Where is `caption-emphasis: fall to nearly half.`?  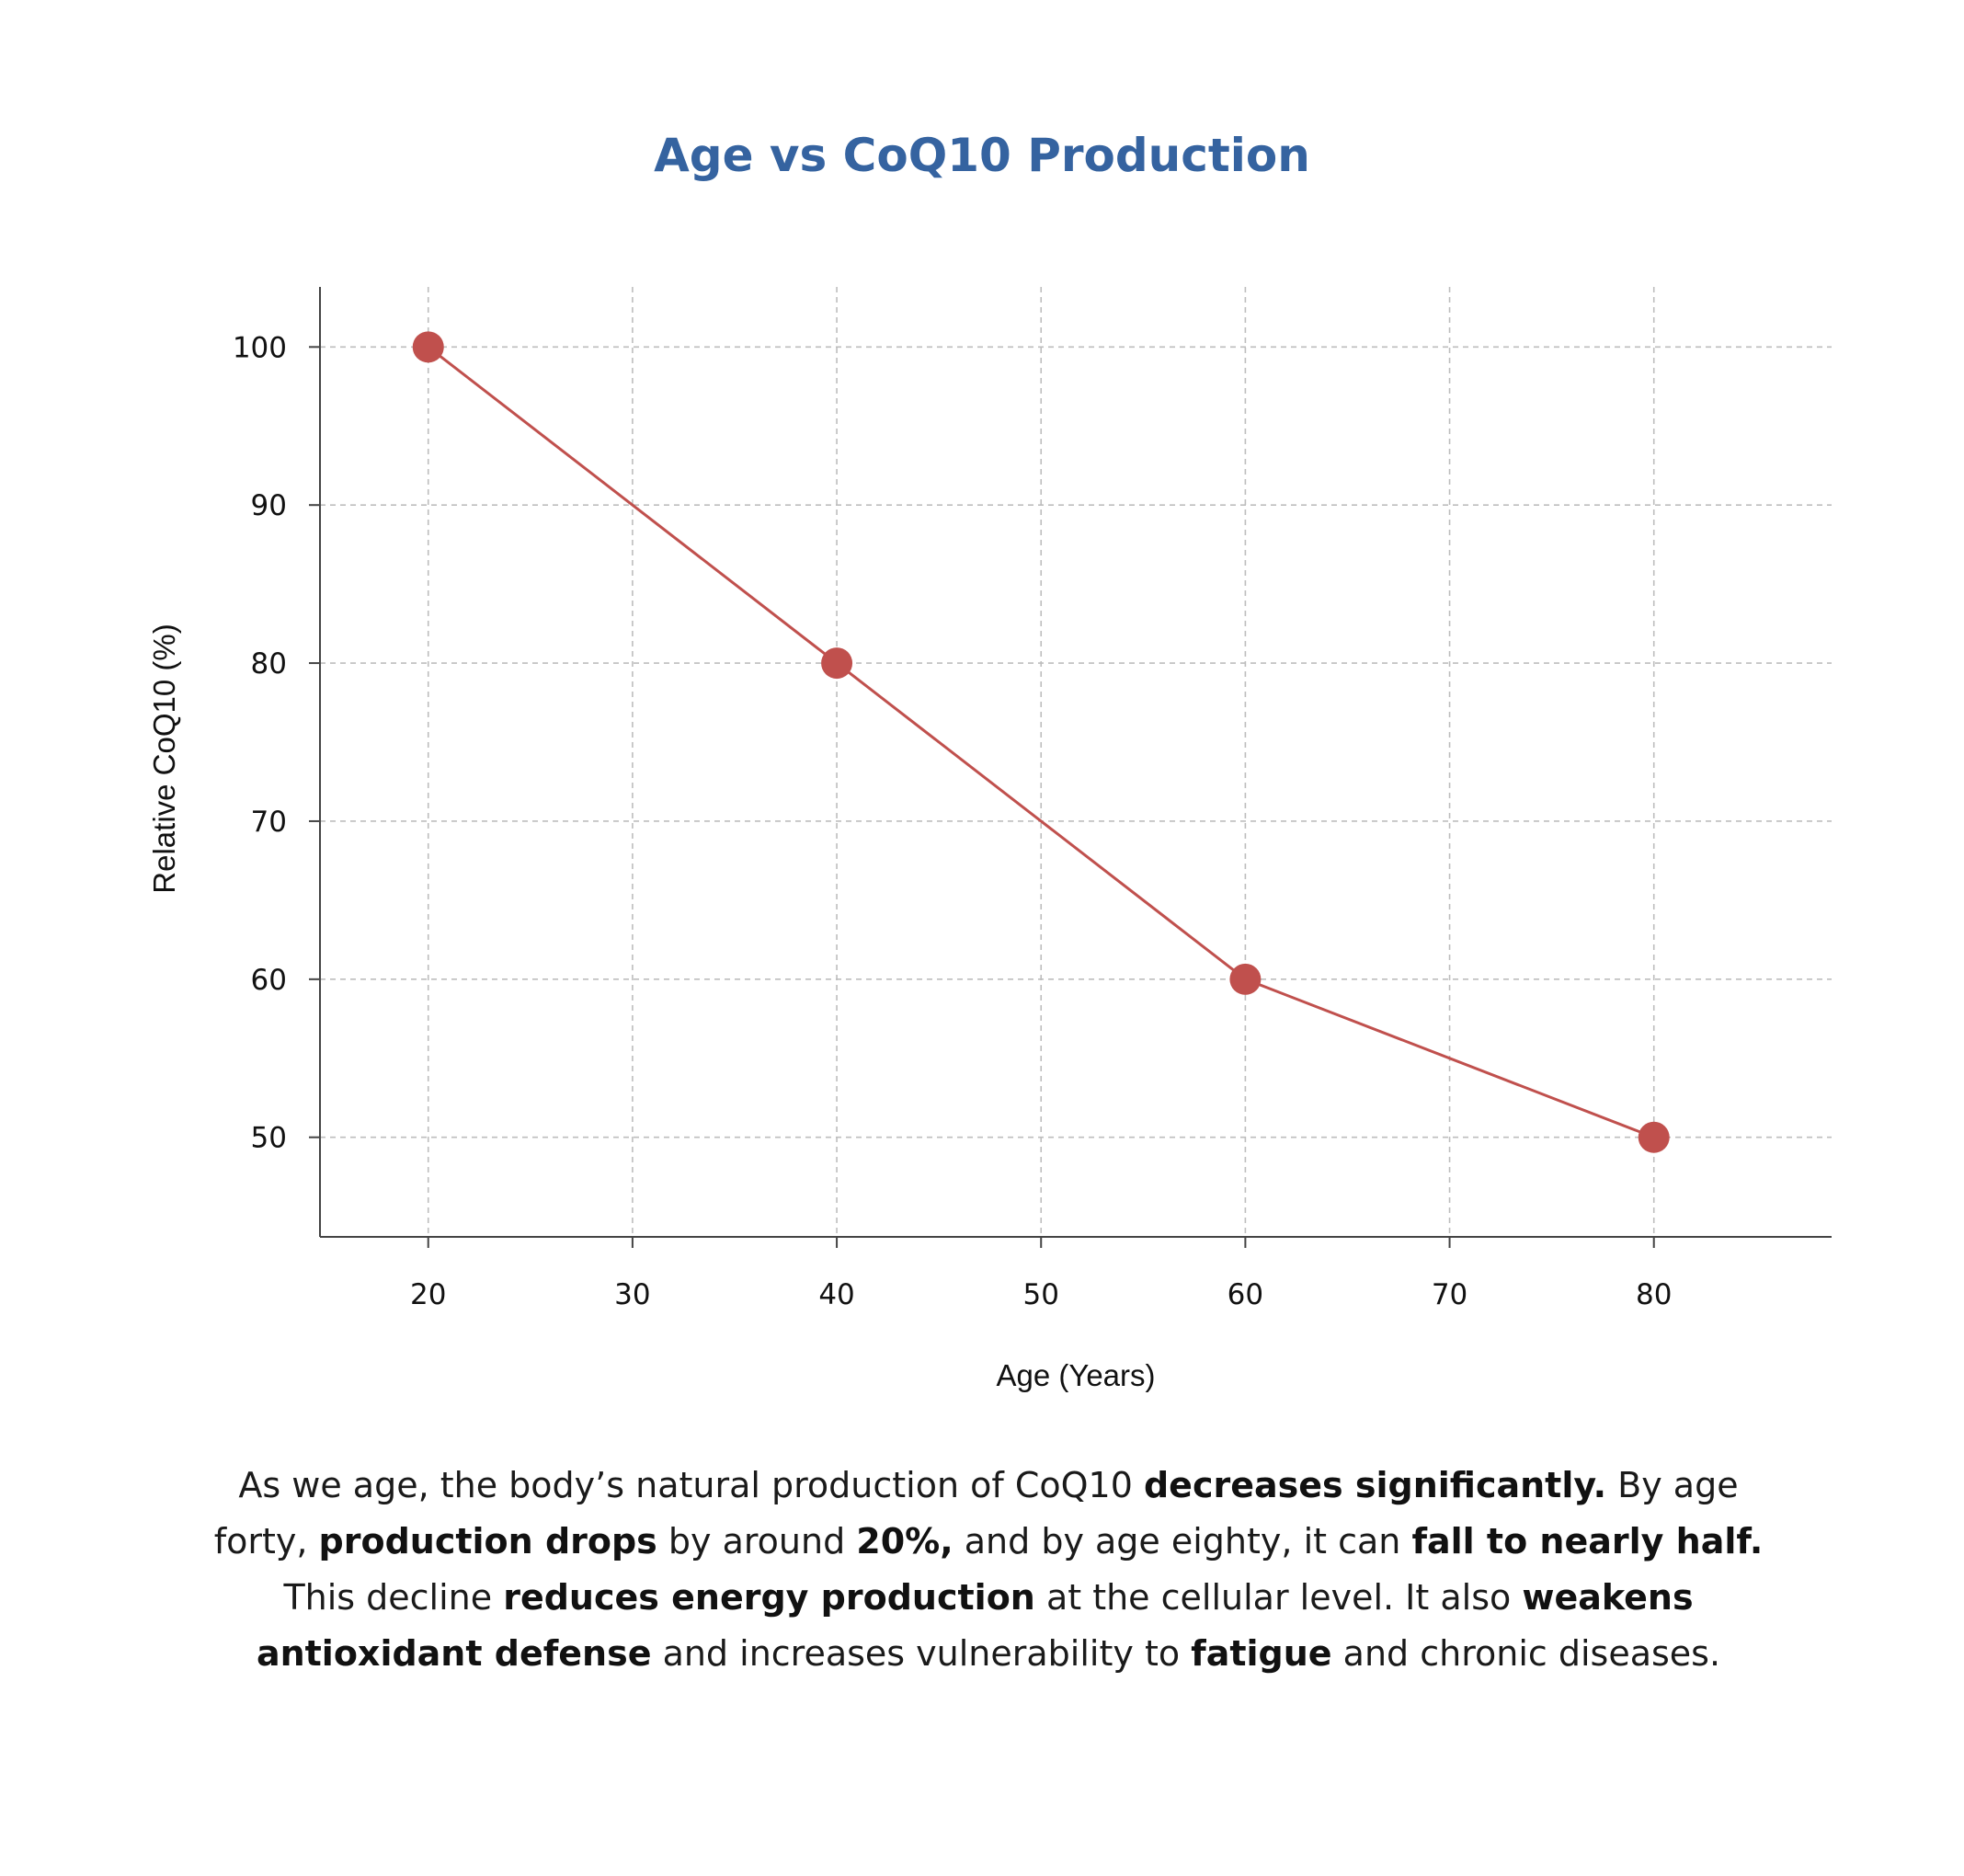 caption-emphasis: fall to nearly half. is located at coordinates (1587, 1541).